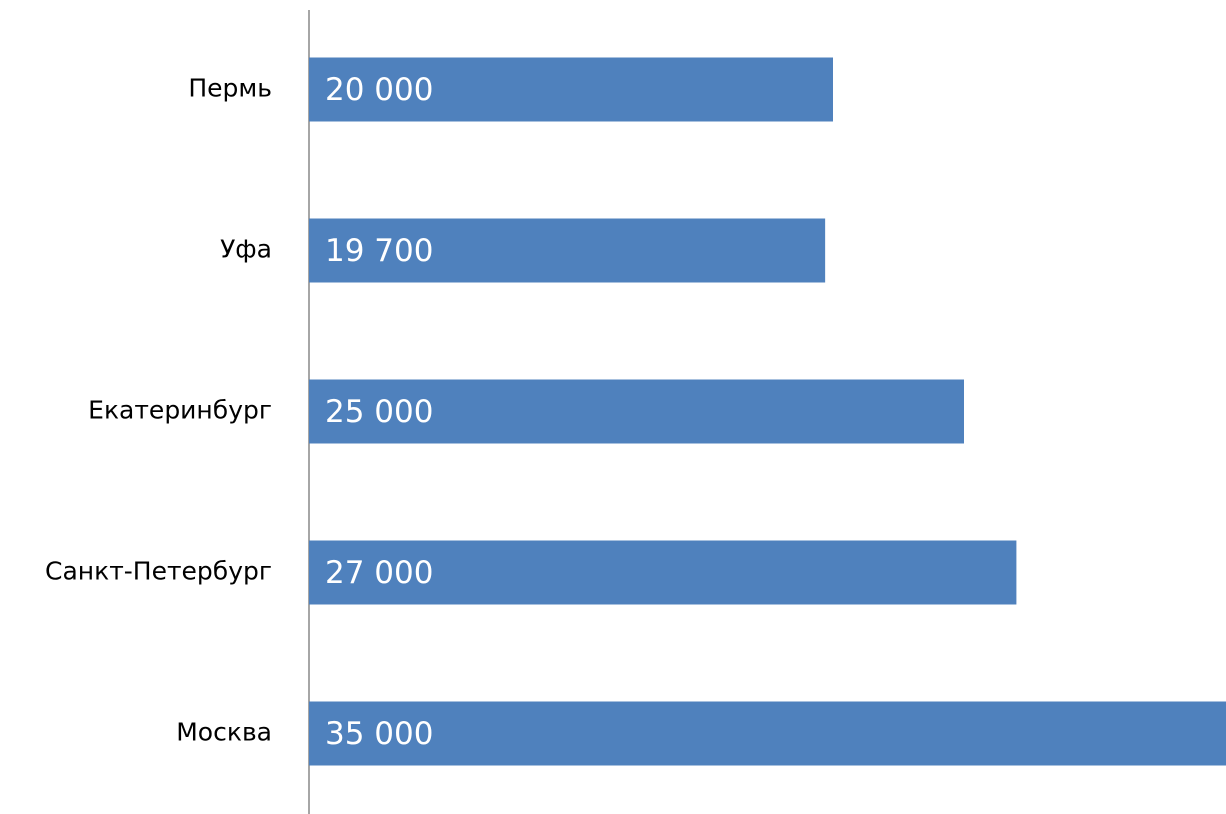  Describe the element at coordinates (379, 412) in the screenshot. I see `data-label: 25 000` at that location.